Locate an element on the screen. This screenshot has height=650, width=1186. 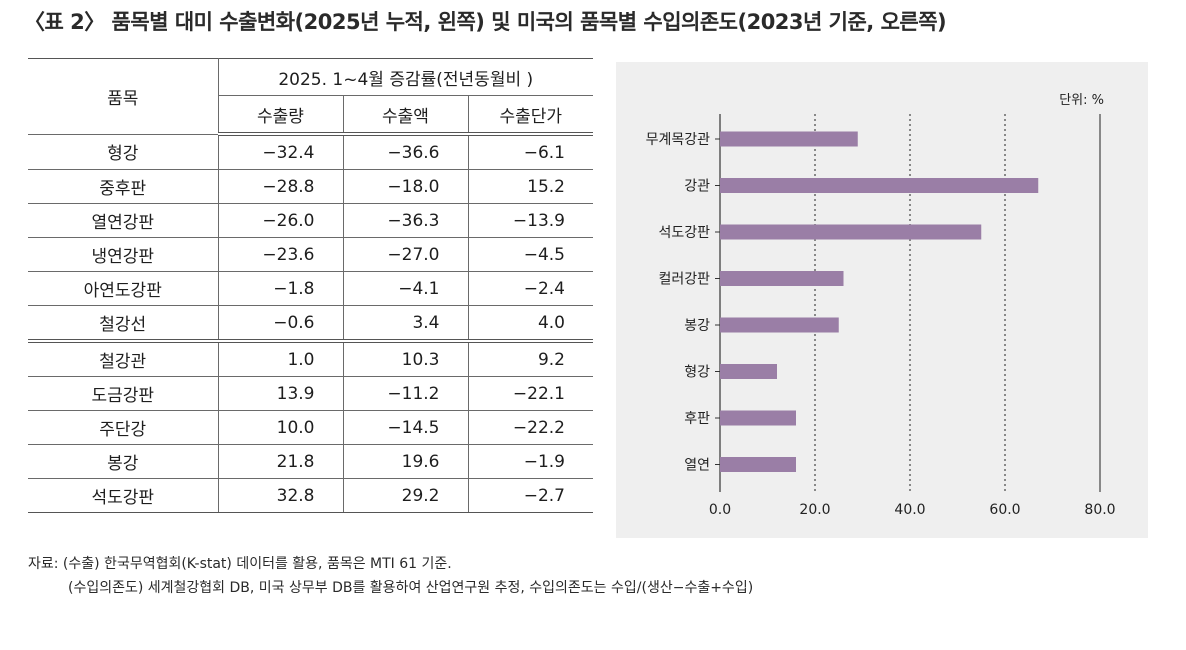
row-value: −1.8 is located at coordinates (280, 288).